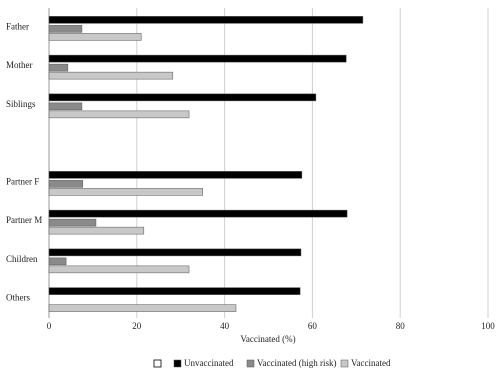 This screenshot has height=375, width=500. Describe the element at coordinates (22, 181) in the screenshot. I see `y-tick-label: Partner F` at that location.